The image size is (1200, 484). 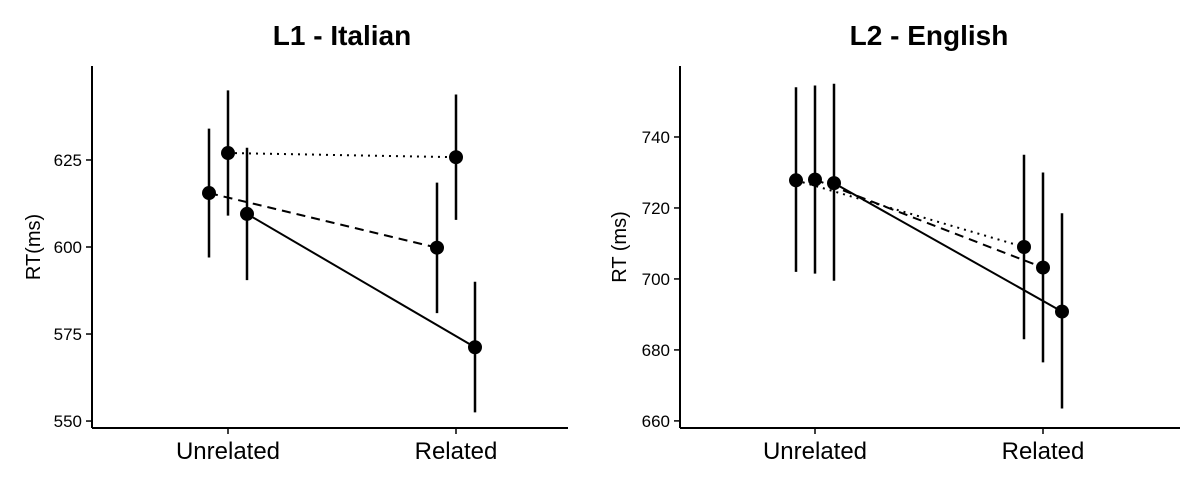 I want to click on y-tick-label: 720, so click(x=656, y=208).